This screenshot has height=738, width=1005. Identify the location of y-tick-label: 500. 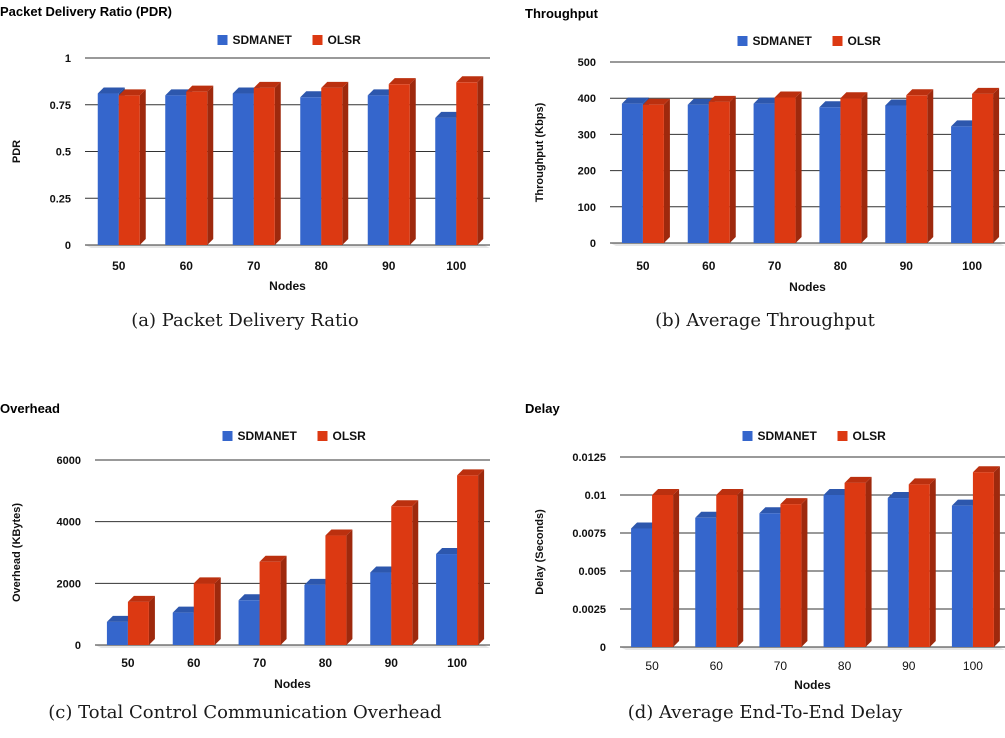
(587, 63).